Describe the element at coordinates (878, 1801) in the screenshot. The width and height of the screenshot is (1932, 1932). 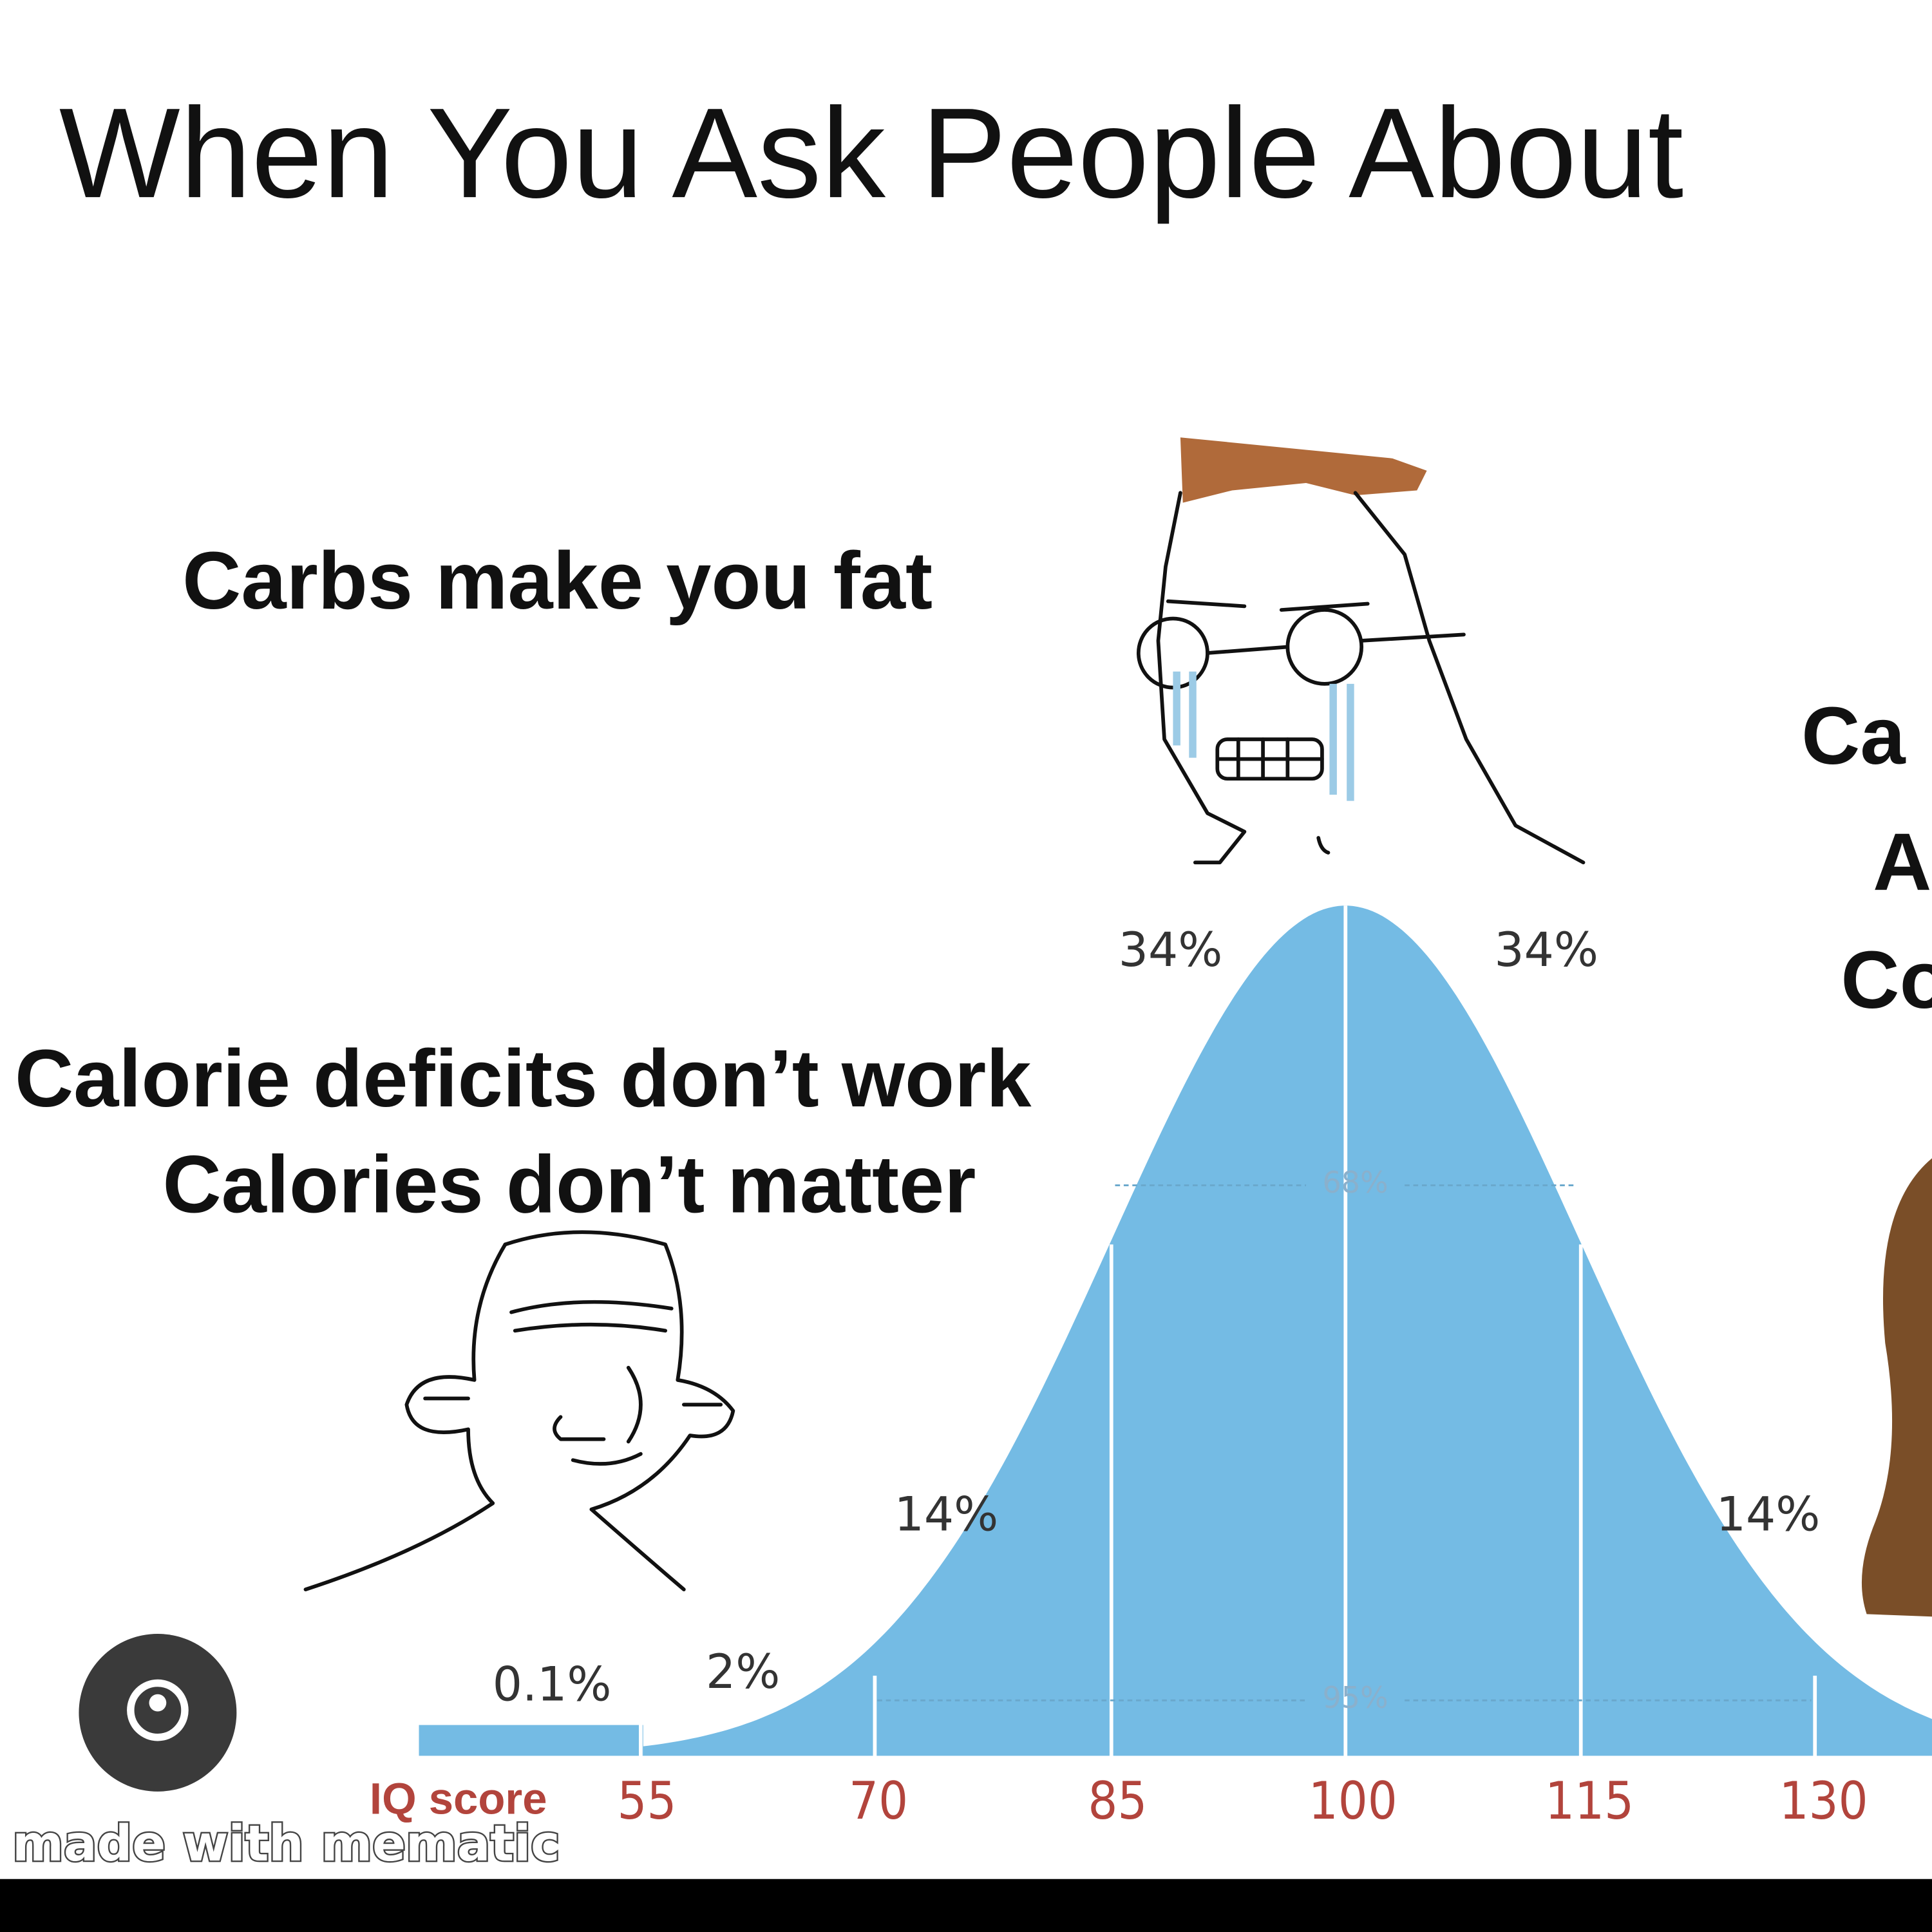
I see `tick-label: 70` at that location.